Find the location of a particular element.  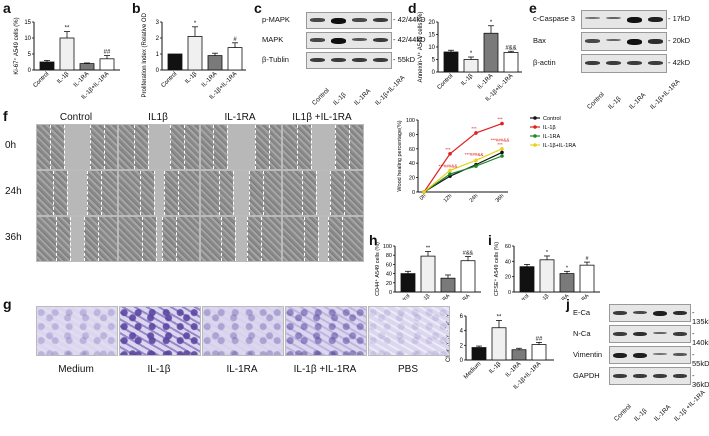

y-axis-label: CFSE⁺ A549 cells (%) is located at coordinates (496, 269).